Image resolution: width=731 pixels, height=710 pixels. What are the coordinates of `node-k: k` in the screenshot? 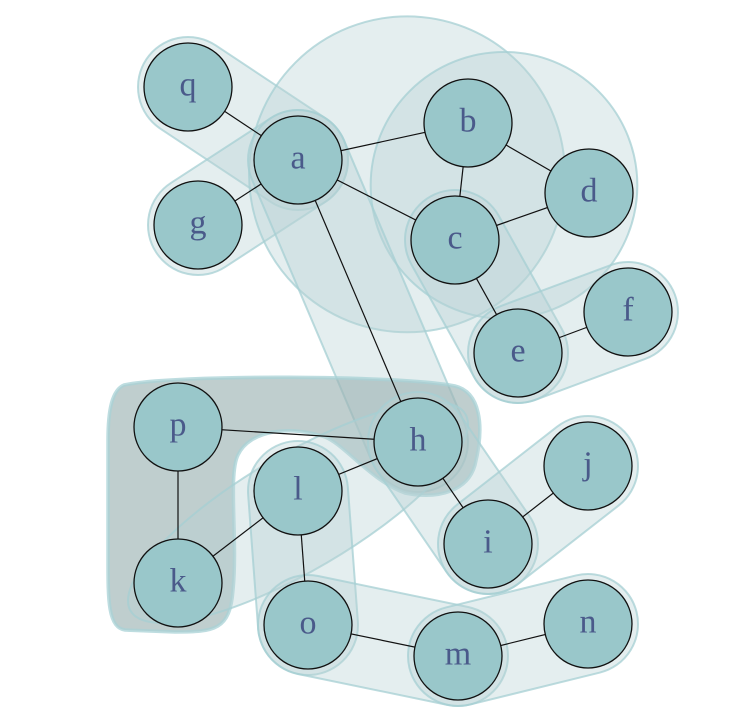 It's located at (178, 583).